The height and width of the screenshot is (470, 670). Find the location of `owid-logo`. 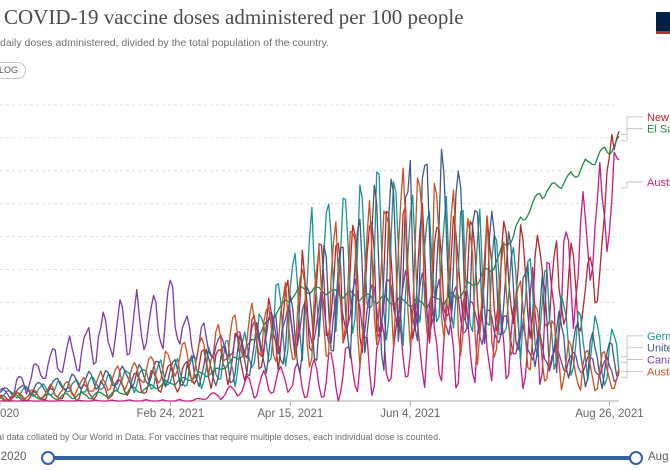

owid-logo is located at coordinates (663, 22).